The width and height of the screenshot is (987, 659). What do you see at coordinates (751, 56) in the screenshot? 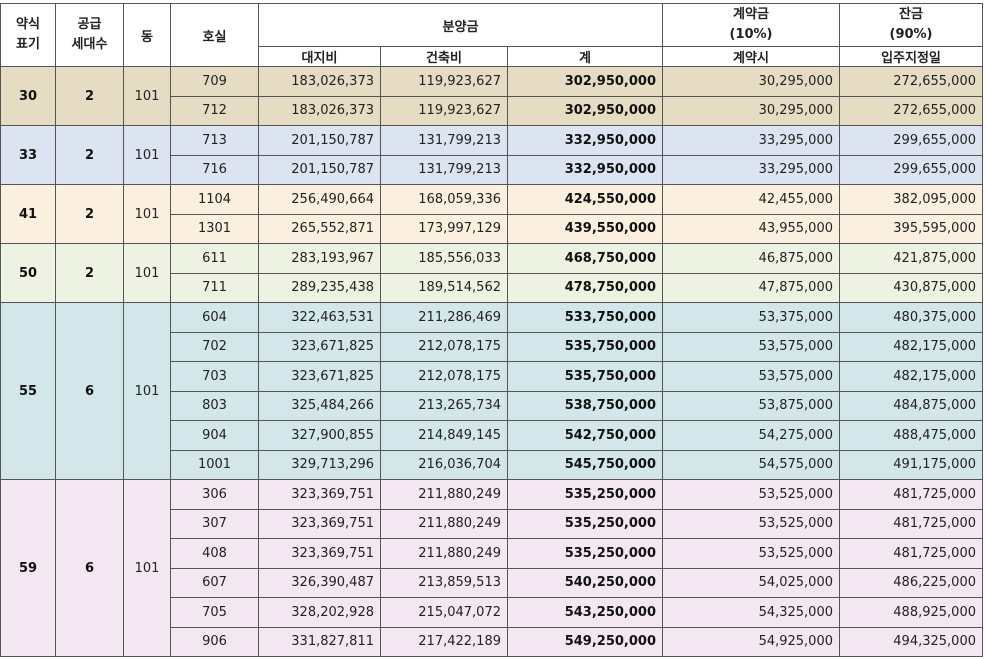
I see `header-deposit-when: 계약시` at bounding box center [751, 56].